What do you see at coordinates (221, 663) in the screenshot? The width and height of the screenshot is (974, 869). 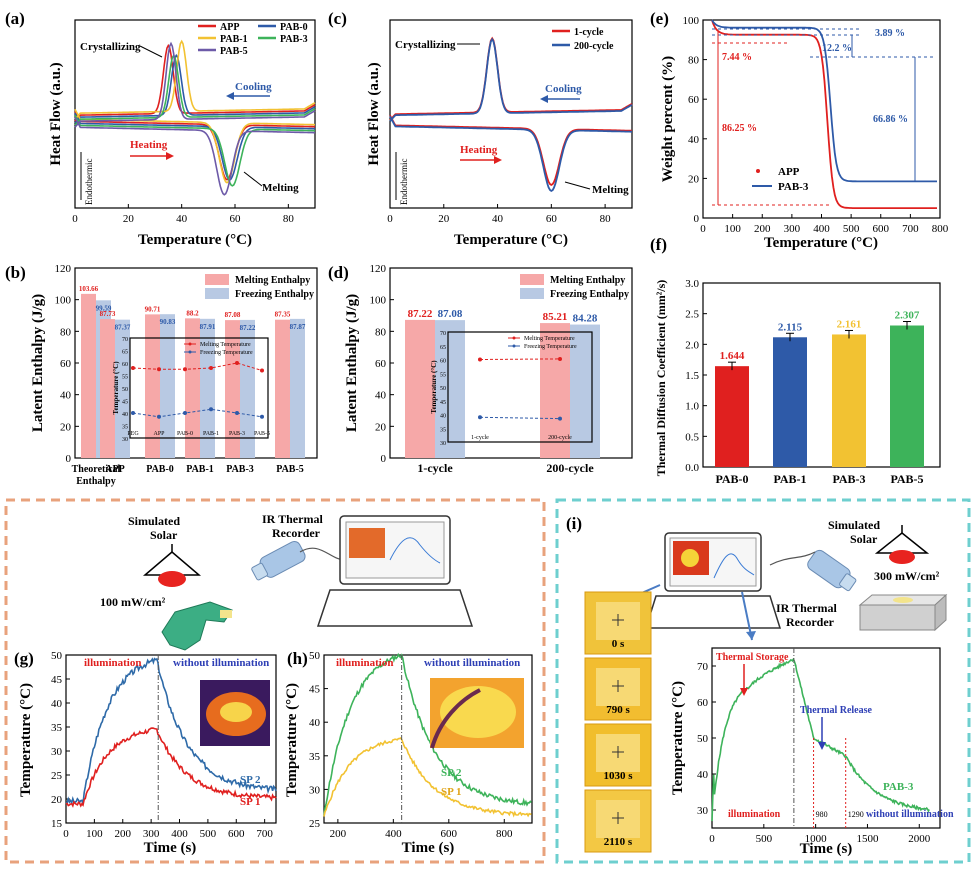 I see `annot-without-g: without illumination` at bounding box center [221, 663].